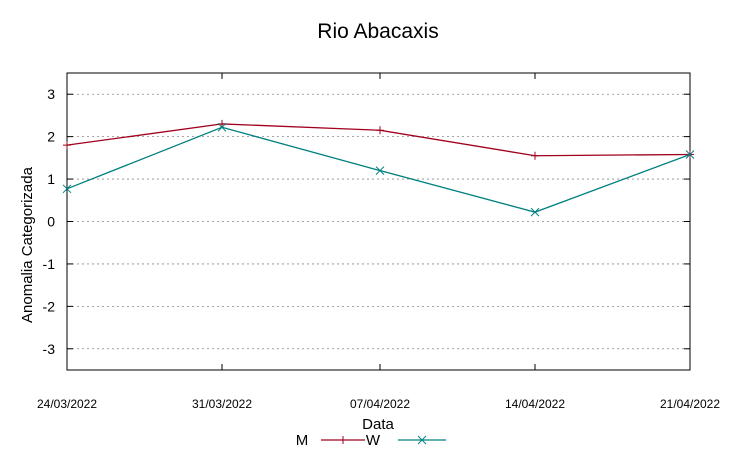 The width and height of the screenshot is (753, 459). Describe the element at coordinates (535, 404) in the screenshot. I see `x-tick-label: 14/04/2022` at that location.